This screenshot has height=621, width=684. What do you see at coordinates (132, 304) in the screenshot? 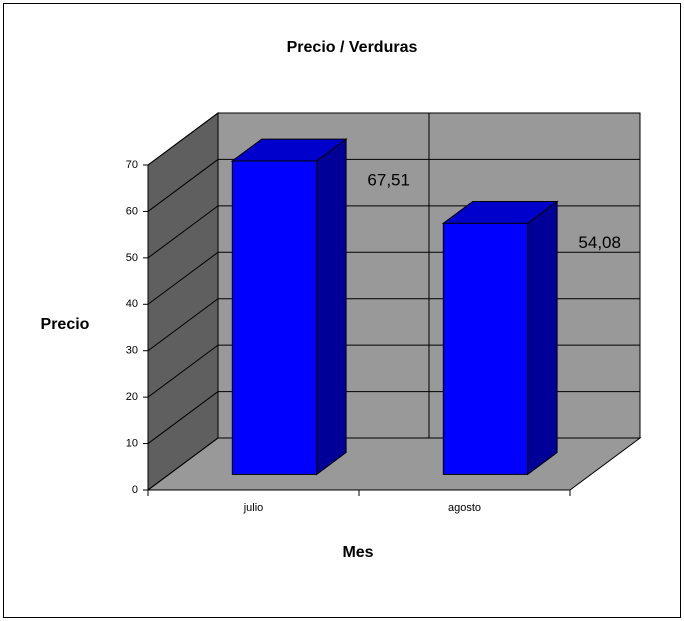
I see `y-tick-label: 40` at bounding box center [132, 304].